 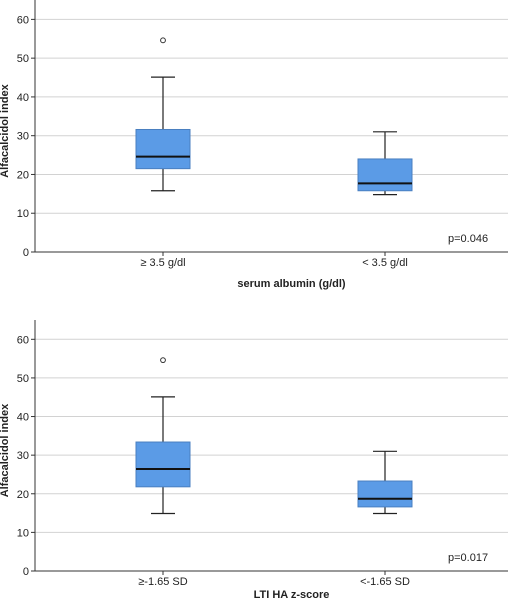 What do you see at coordinates (385, 582) in the screenshot?
I see `x-tick-label: <-1.65 SD` at bounding box center [385, 582].